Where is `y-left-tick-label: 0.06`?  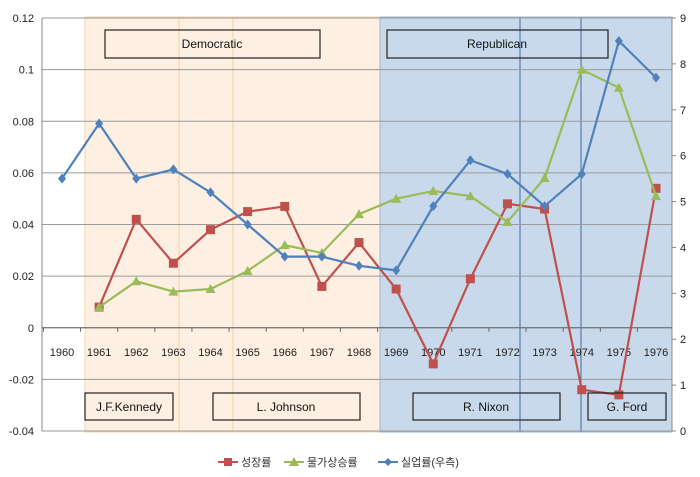 y-left-tick-label: 0.06 is located at coordinates (23, 174).